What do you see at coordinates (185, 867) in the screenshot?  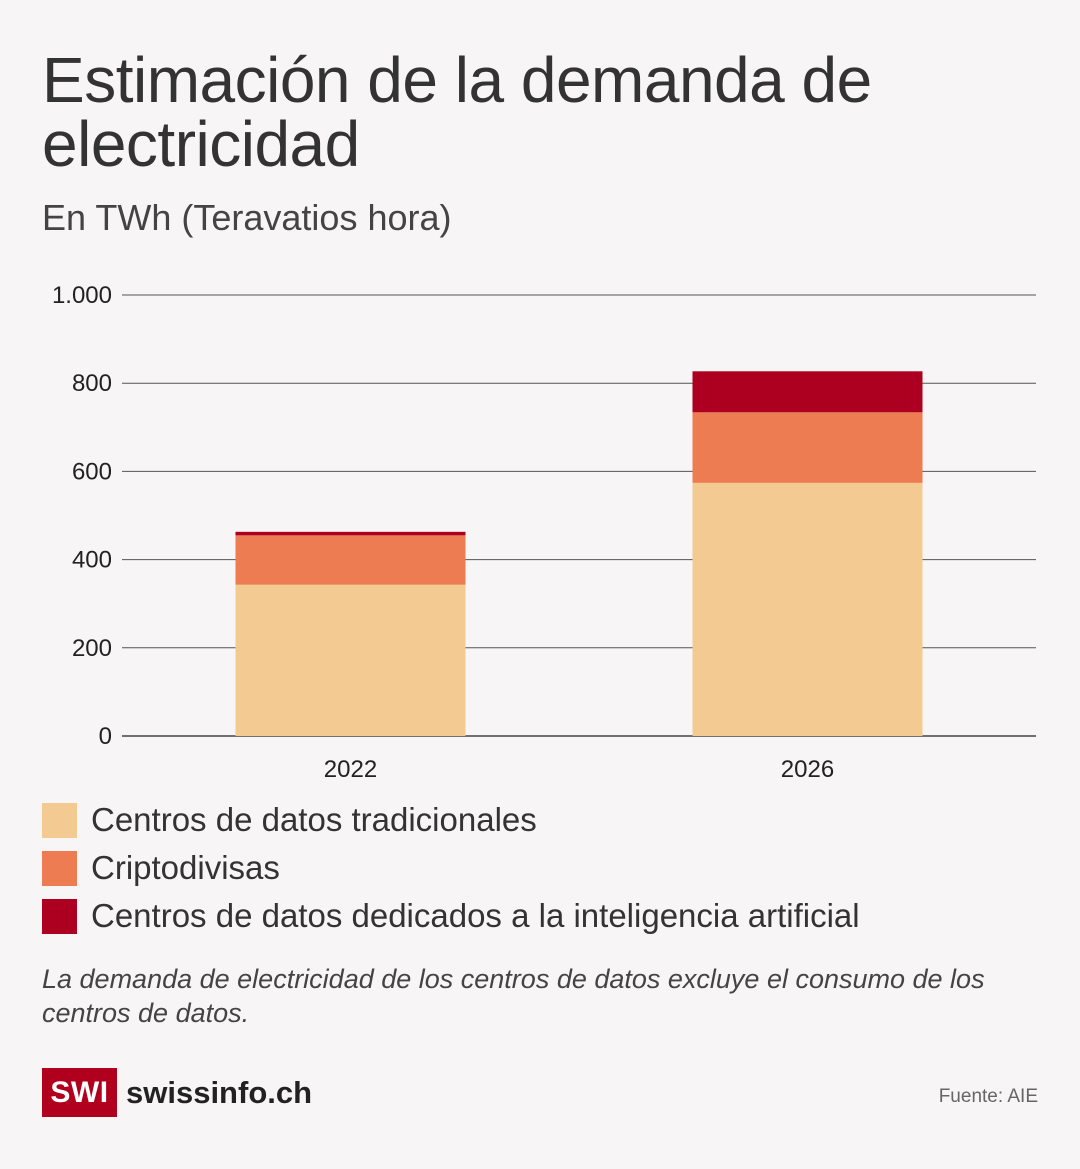 I see `legend-label-crypto: Criptodivisas` at bounding box center [185, 867].